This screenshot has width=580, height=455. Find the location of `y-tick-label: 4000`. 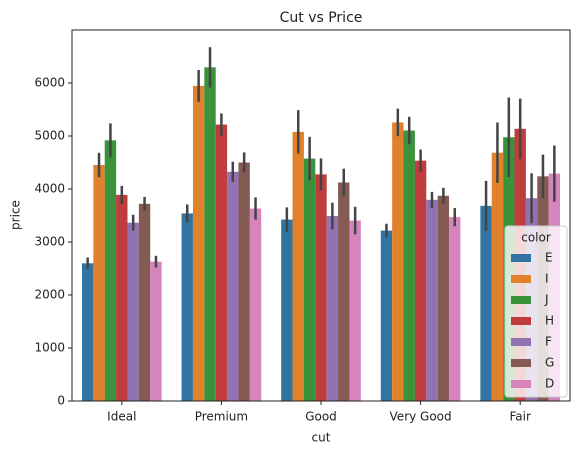

y-tick-label: 4000 is located at coordinates (49, 189).